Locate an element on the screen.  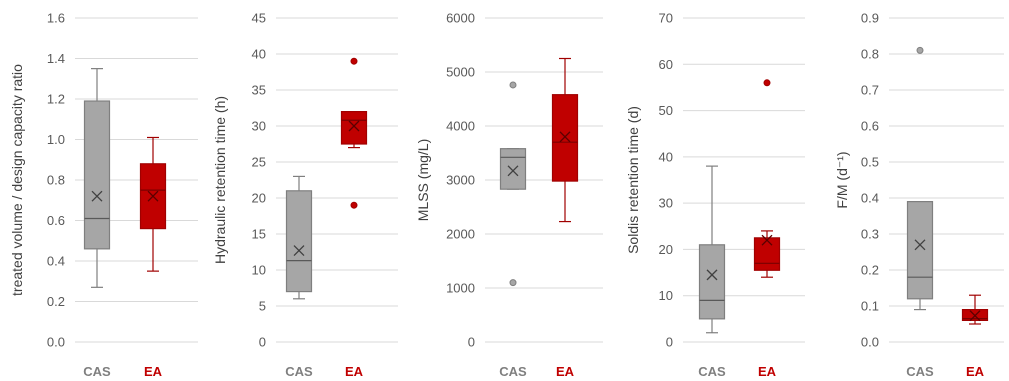
y-tick-label: 3000 is located at coordinates (460, 180).